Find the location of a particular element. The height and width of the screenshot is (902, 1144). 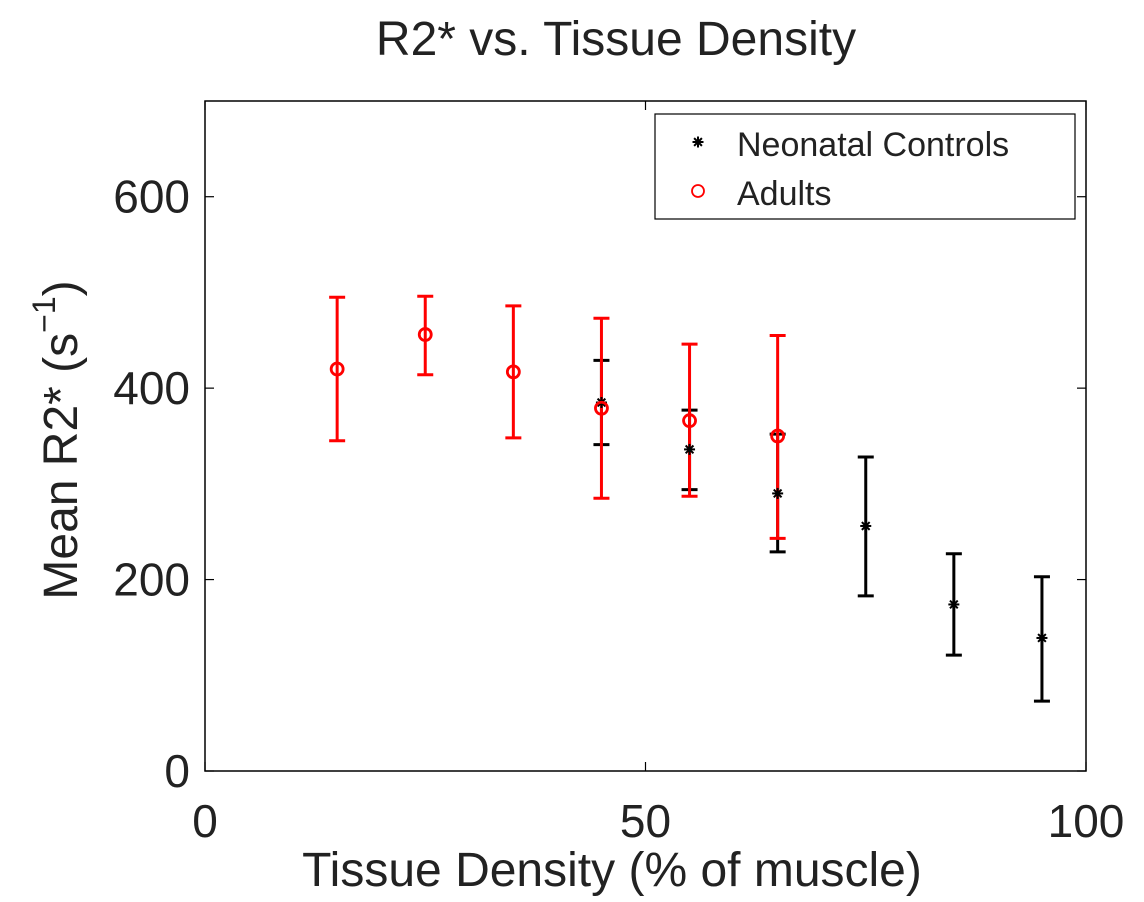

y-tick-label: 400 is located at coordinates (151, 388).